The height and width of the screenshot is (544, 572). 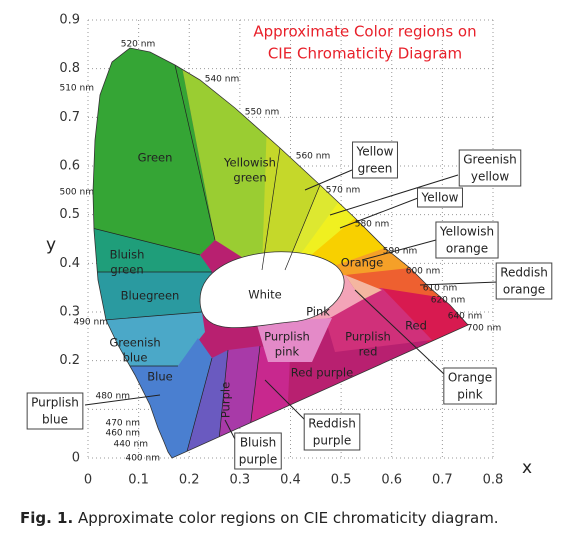 I want to click on chart-title: Approximate Color regions on, so click(x=364, y=32).